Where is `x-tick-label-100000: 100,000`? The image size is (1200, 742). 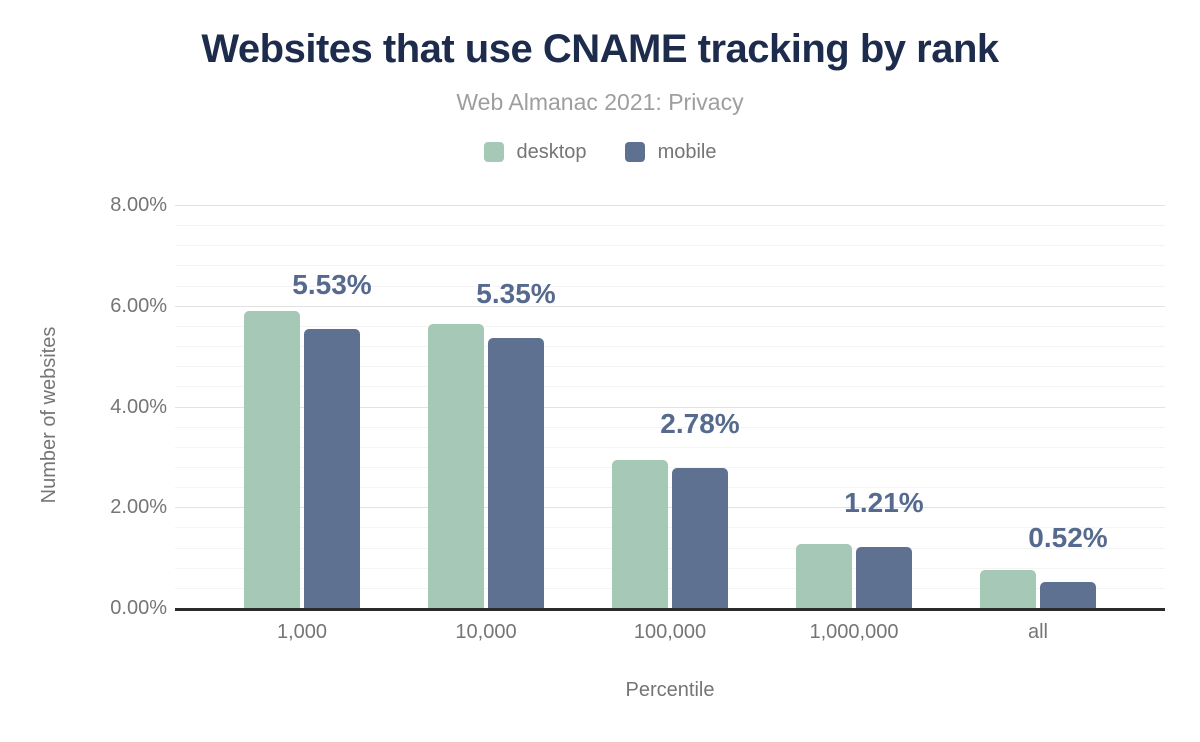 x-tick-label-100000: 100,000 is located at coordinates (670, 632).